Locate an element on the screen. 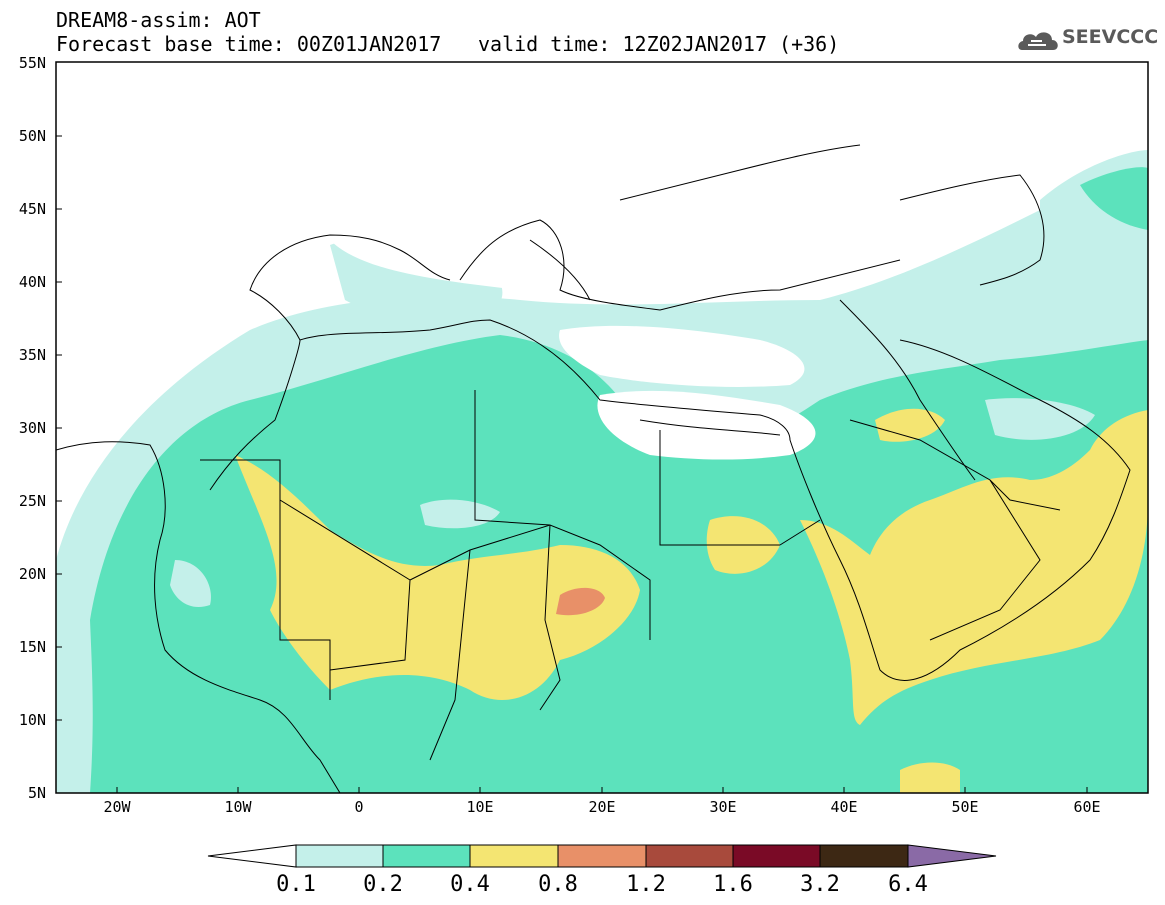 The image size is (1165, 905). aot-band-0.8-chad is located at coordinates (580, 601).